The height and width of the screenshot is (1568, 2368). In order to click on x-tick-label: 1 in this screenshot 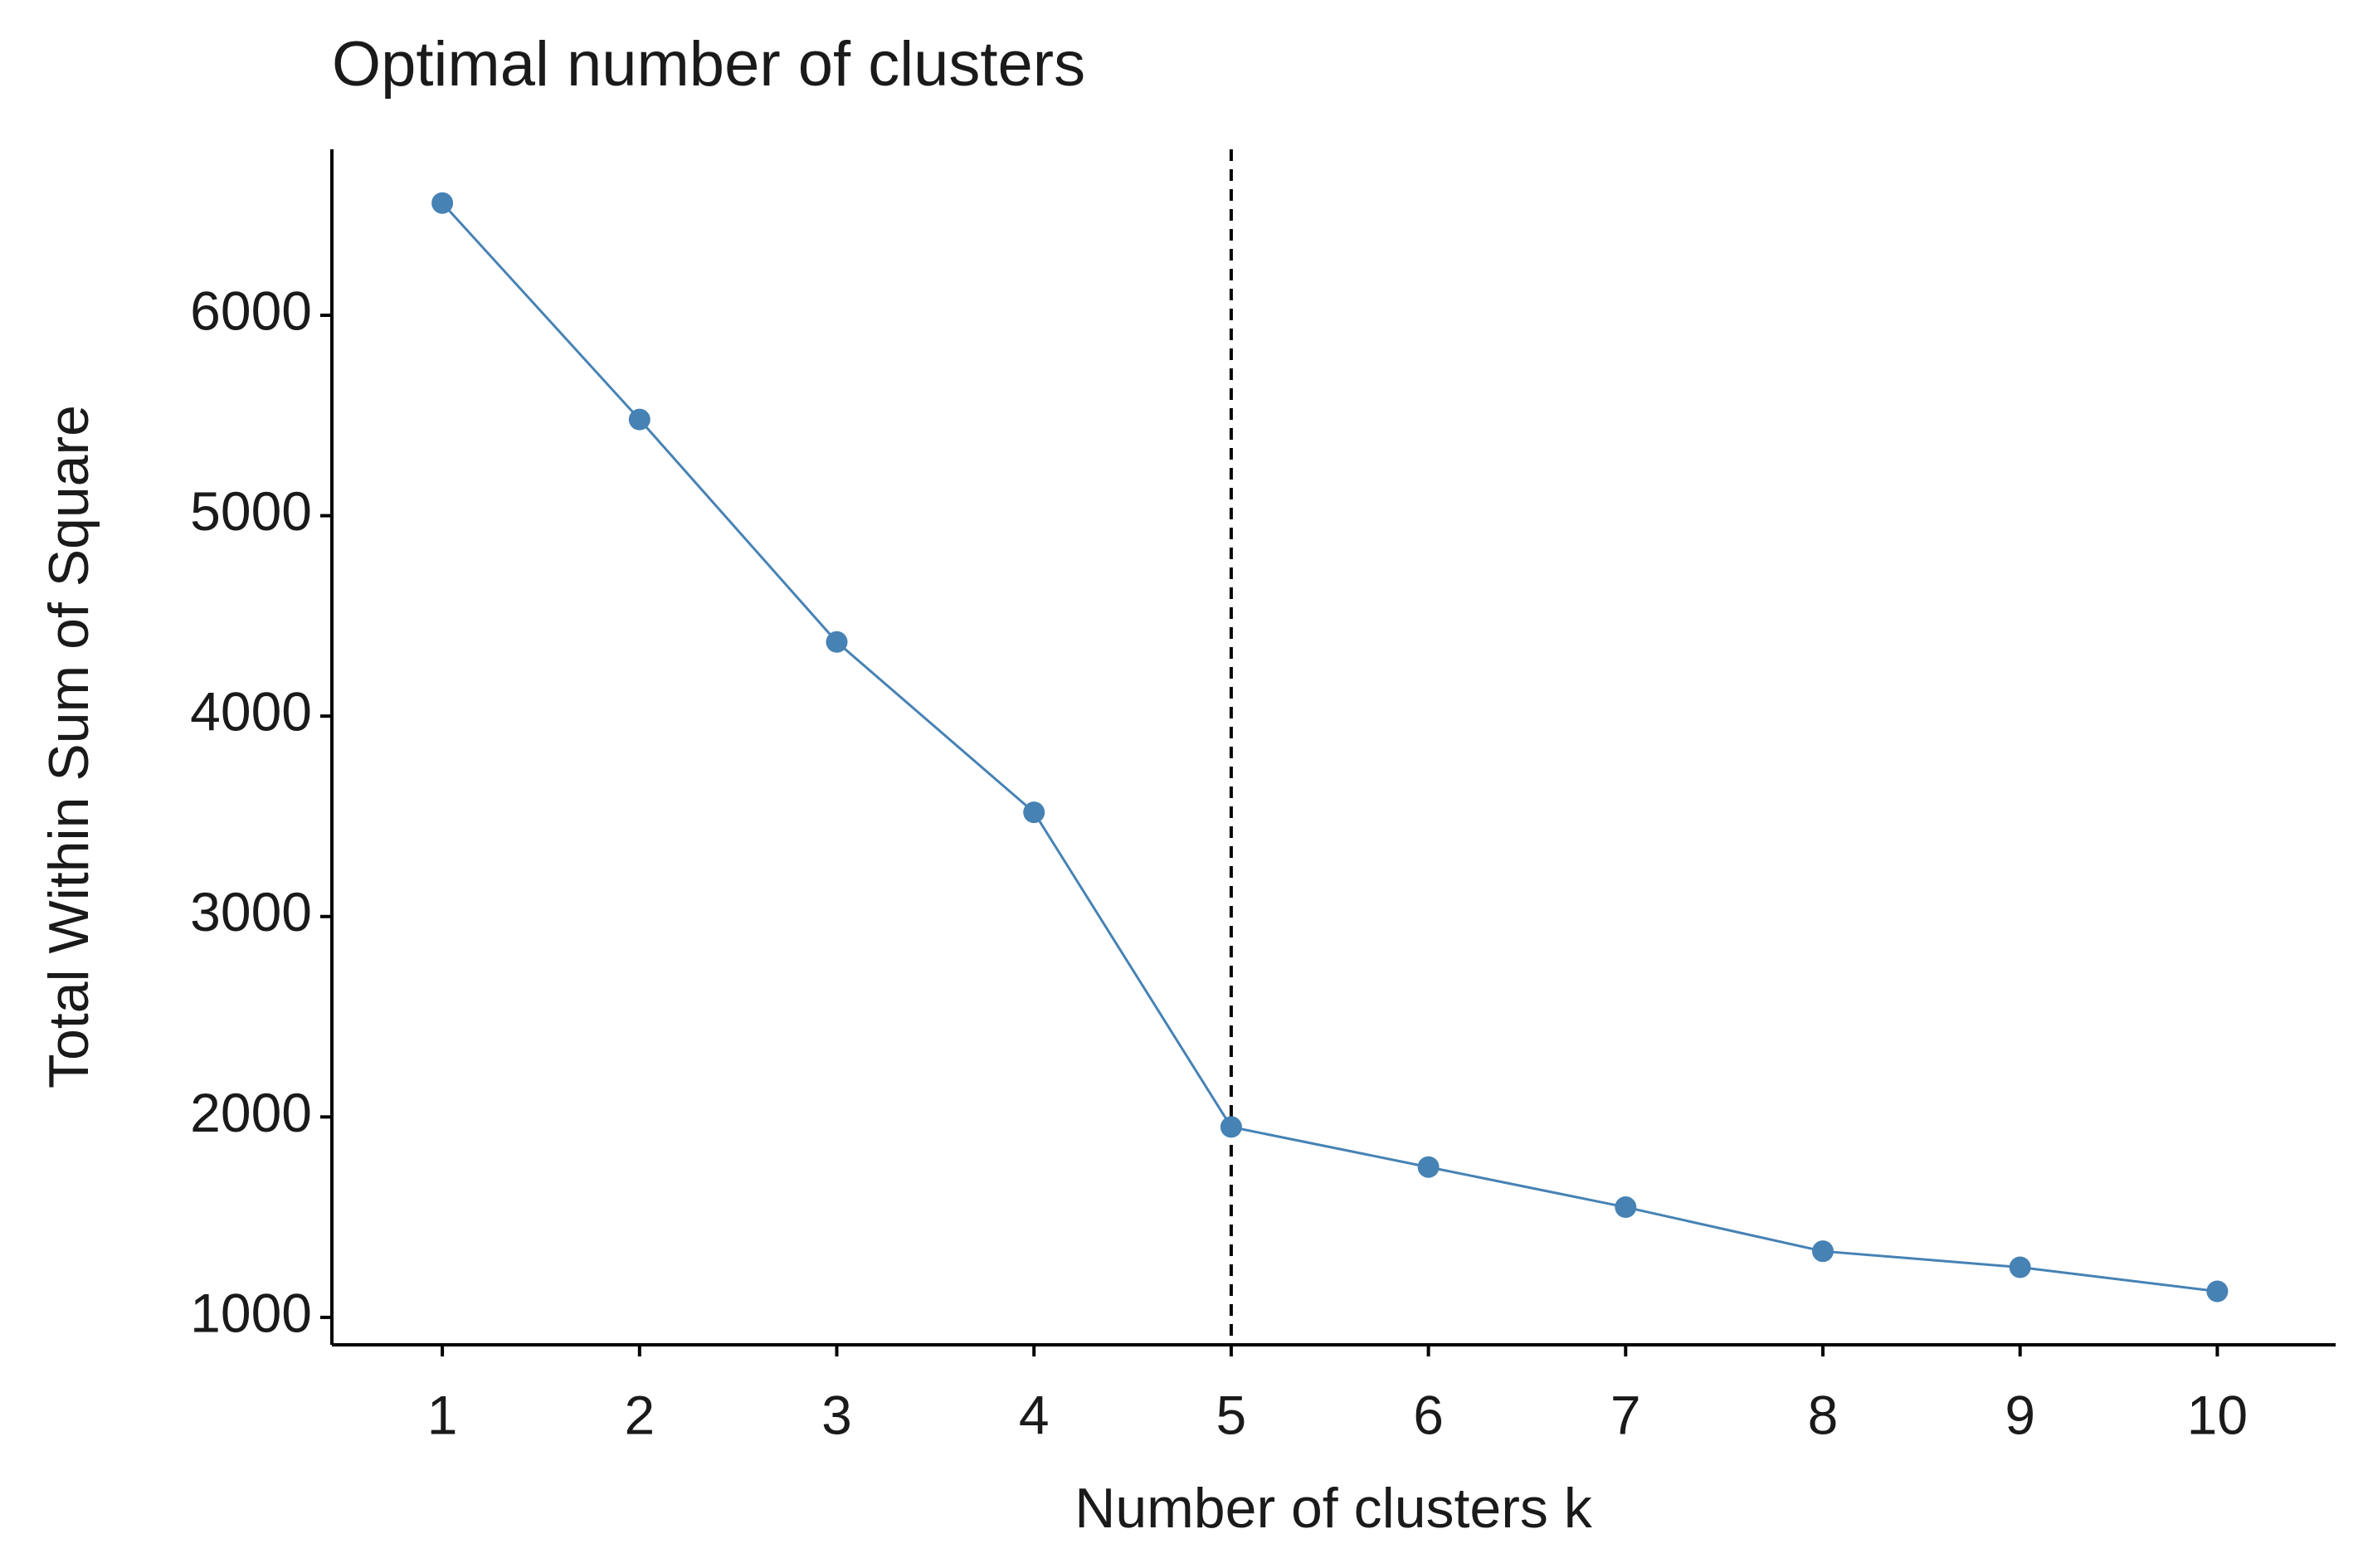, I will do `click(442, 1414)`.